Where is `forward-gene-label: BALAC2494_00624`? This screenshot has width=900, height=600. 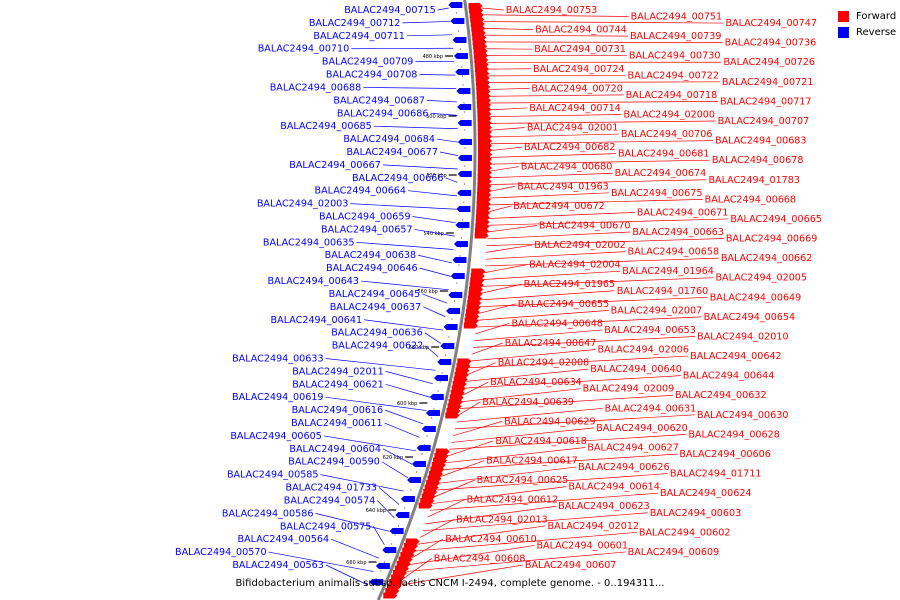 forward-gene-label: BALAC2494_00624 is located at coordinates (706, 493).